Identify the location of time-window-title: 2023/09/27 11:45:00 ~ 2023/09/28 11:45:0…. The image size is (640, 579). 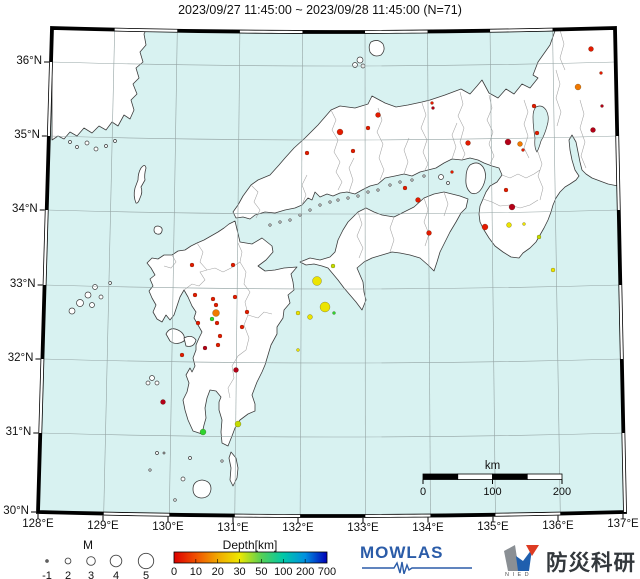
(320, 10).